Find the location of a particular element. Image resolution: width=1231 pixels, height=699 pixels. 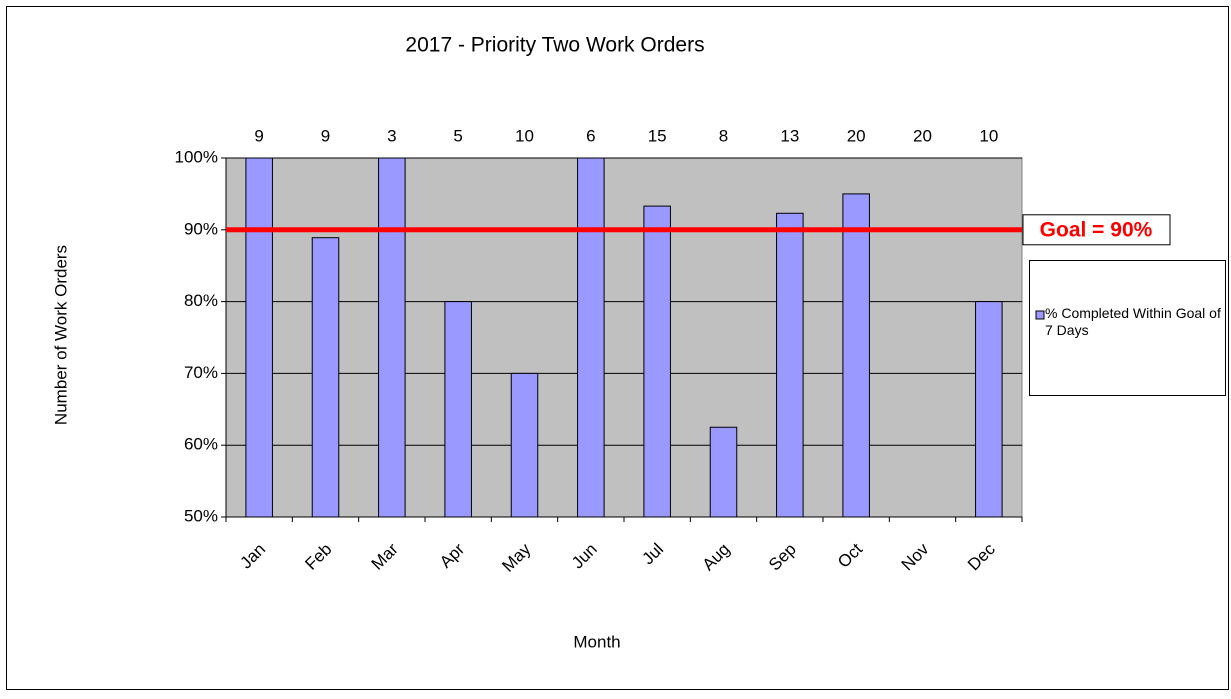

count-label: 13 is located at coordinates (789, 135).